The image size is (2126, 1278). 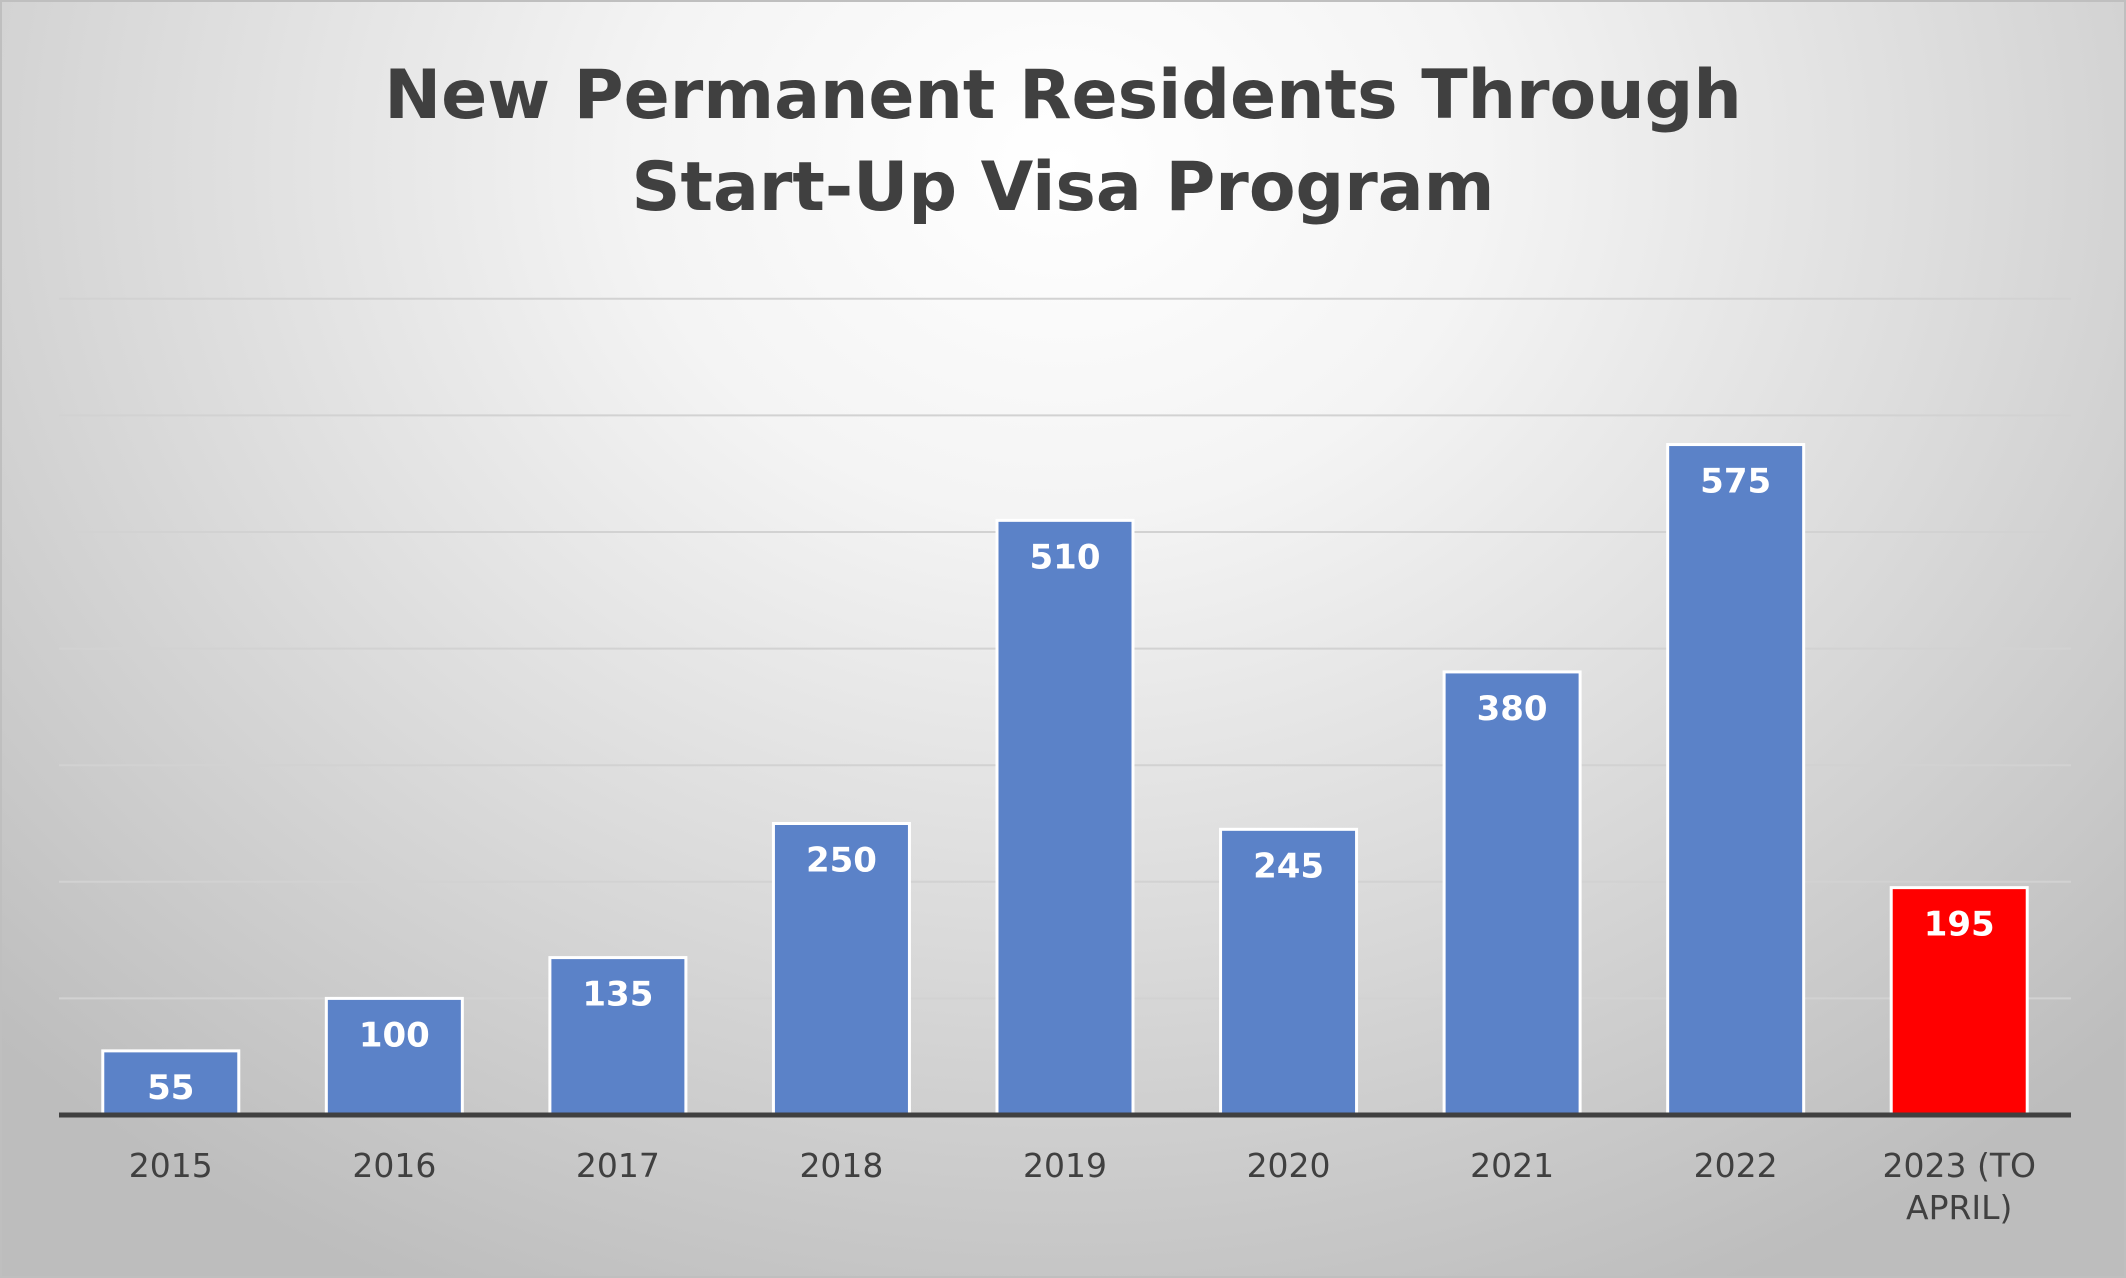 I want to click on x-tick-label: 2017, so click(x=618, y=1165).